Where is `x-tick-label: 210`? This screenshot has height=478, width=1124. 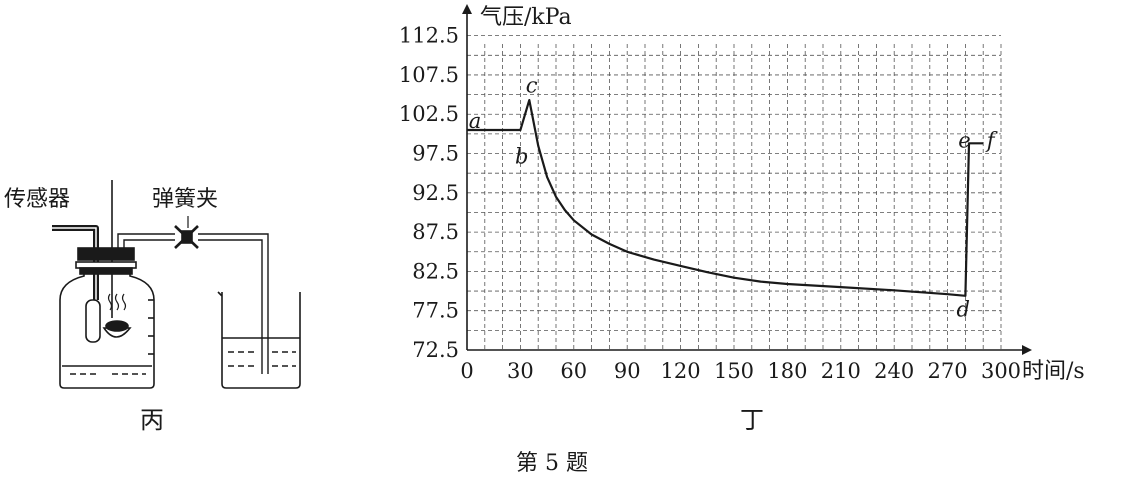
x-tick-label: 210 is located at coordinates (841, 371).